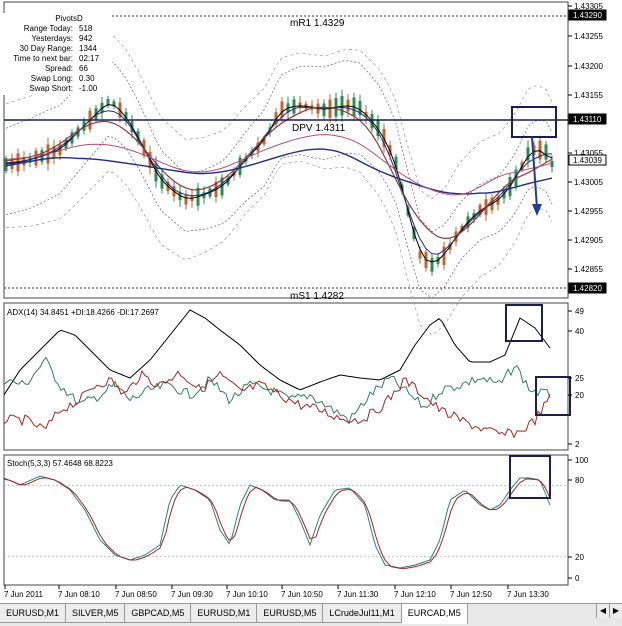  Describe the element at coordinates (277, 352) in the screenshot. I see `adx-line` at that location.